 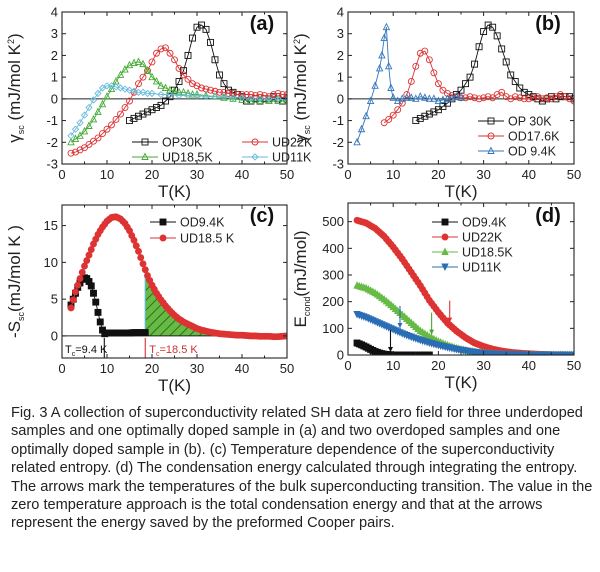 What do you see at coordinates (262, 24) in the screenshot?
I see `panel-label: (a)` at bounding box center [262, 24].